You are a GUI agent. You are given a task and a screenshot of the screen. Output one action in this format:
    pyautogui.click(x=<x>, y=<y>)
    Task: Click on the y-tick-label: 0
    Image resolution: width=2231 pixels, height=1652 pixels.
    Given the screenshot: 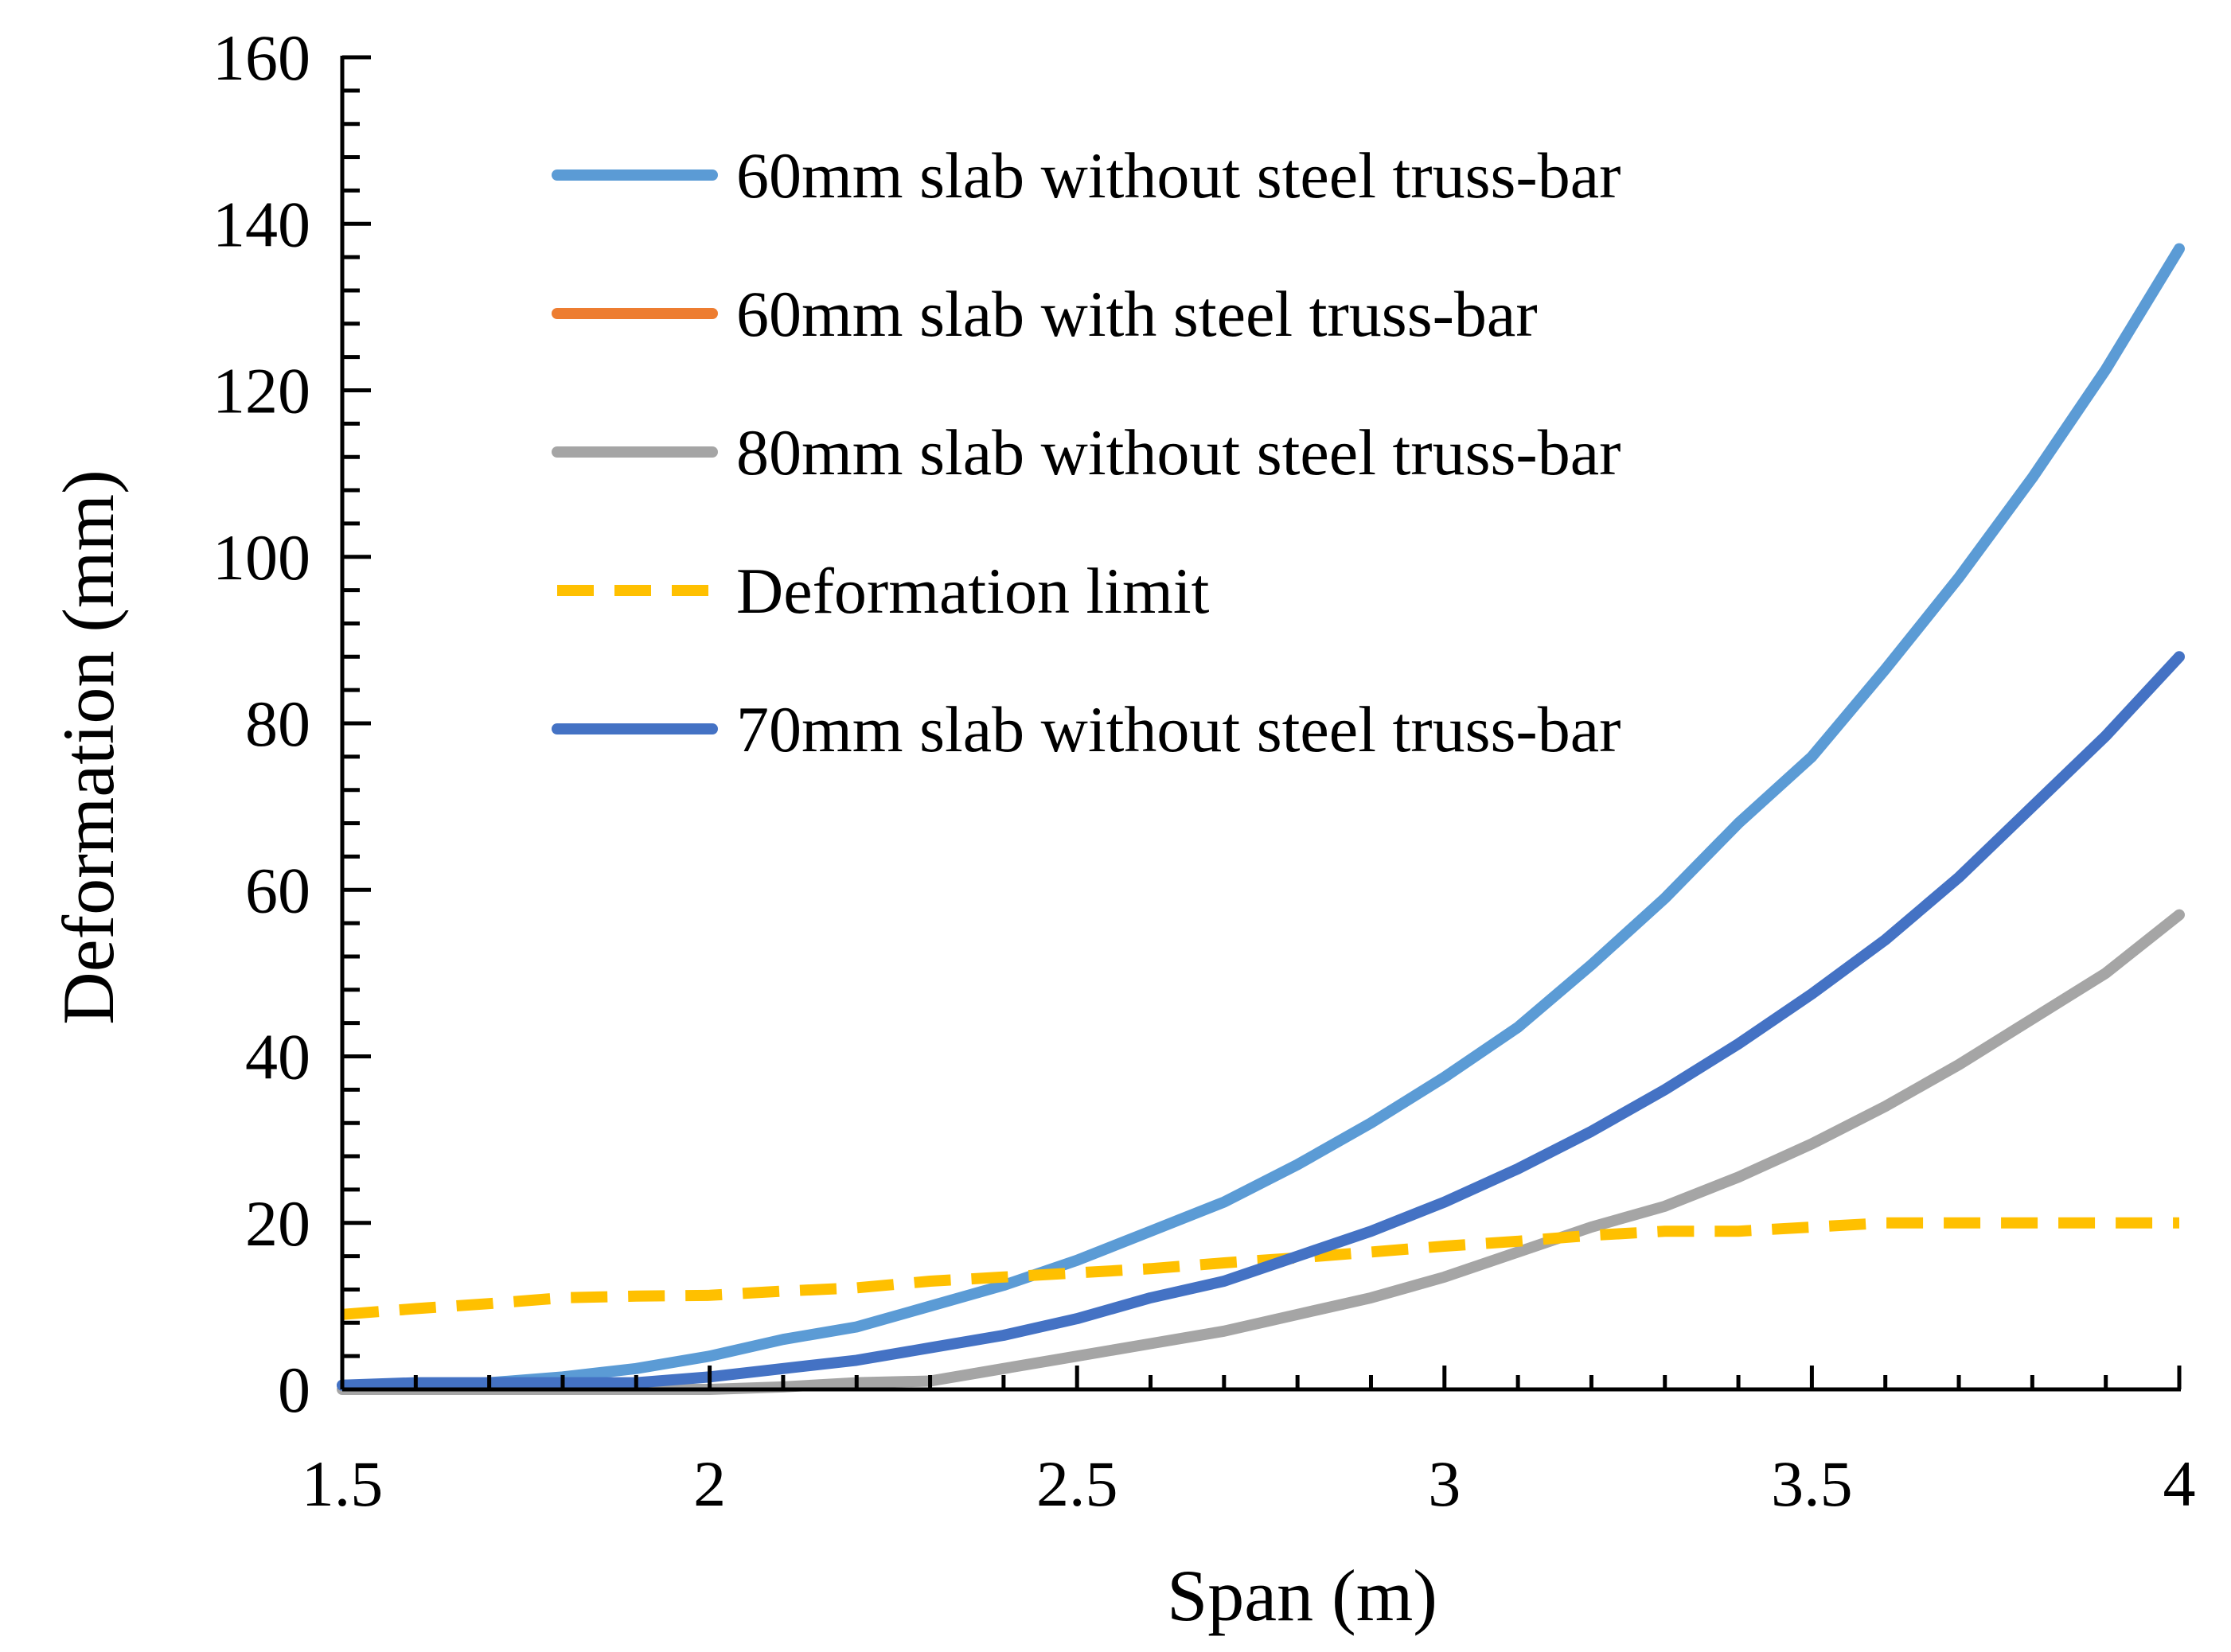 What is the action you would take?
    pyautogui.click(x=294, y=1390)
    